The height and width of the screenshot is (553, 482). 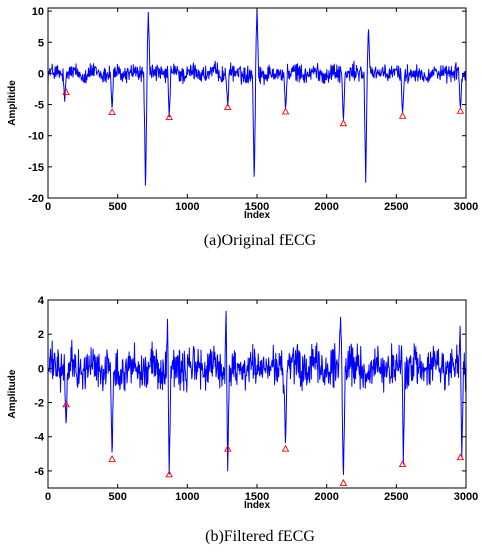 What do you see at coordinates (36, 199) in the screenshot?
I see `y-tick-label: -20` at bounding box center [36, 199].